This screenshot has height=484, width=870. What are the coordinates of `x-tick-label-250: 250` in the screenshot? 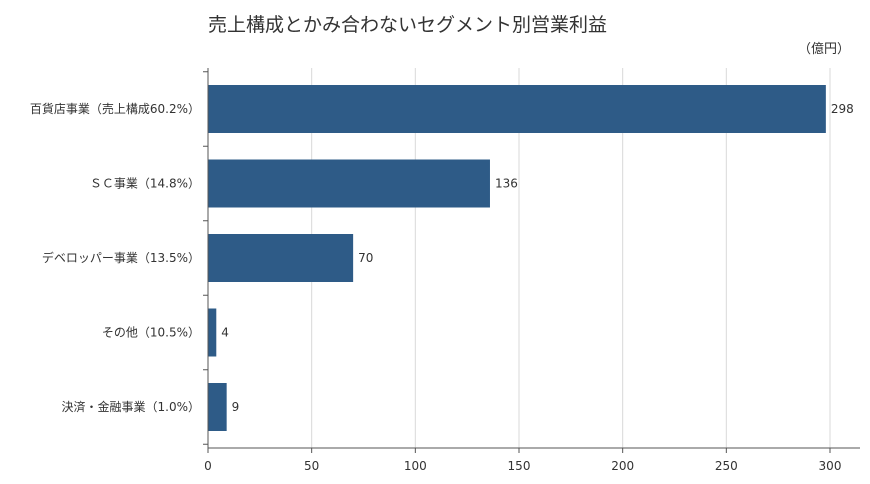 It's located at (726, 466).